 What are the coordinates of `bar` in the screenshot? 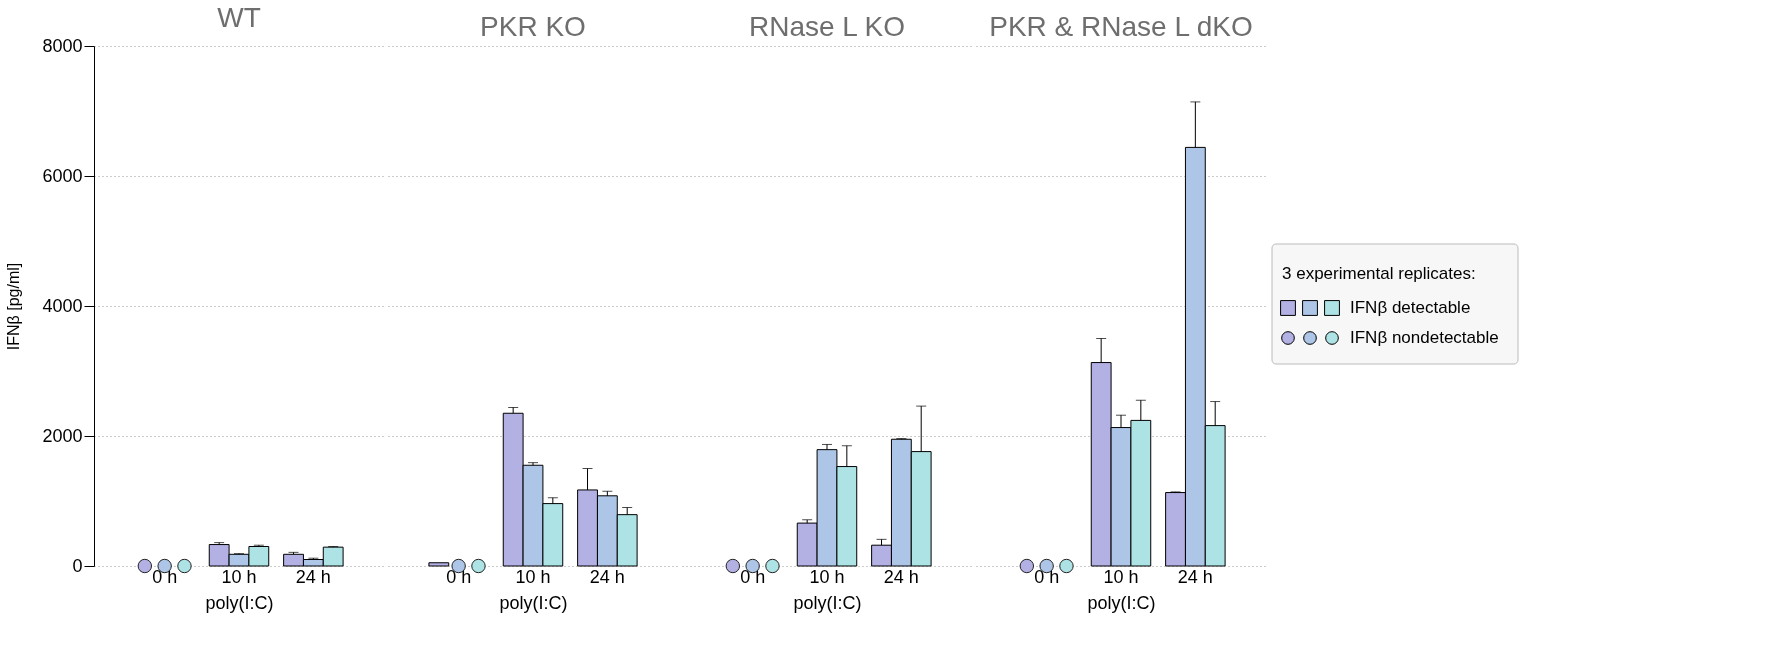 It's located at (439, 564).